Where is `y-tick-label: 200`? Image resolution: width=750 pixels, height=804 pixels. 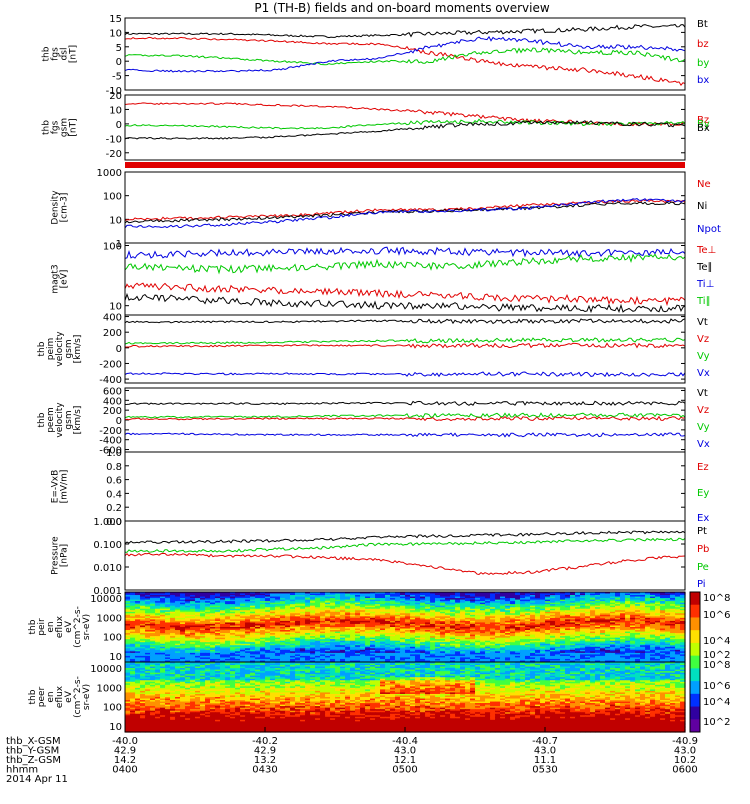 y-tick-label: 200 is located at coordinates (112, 333).